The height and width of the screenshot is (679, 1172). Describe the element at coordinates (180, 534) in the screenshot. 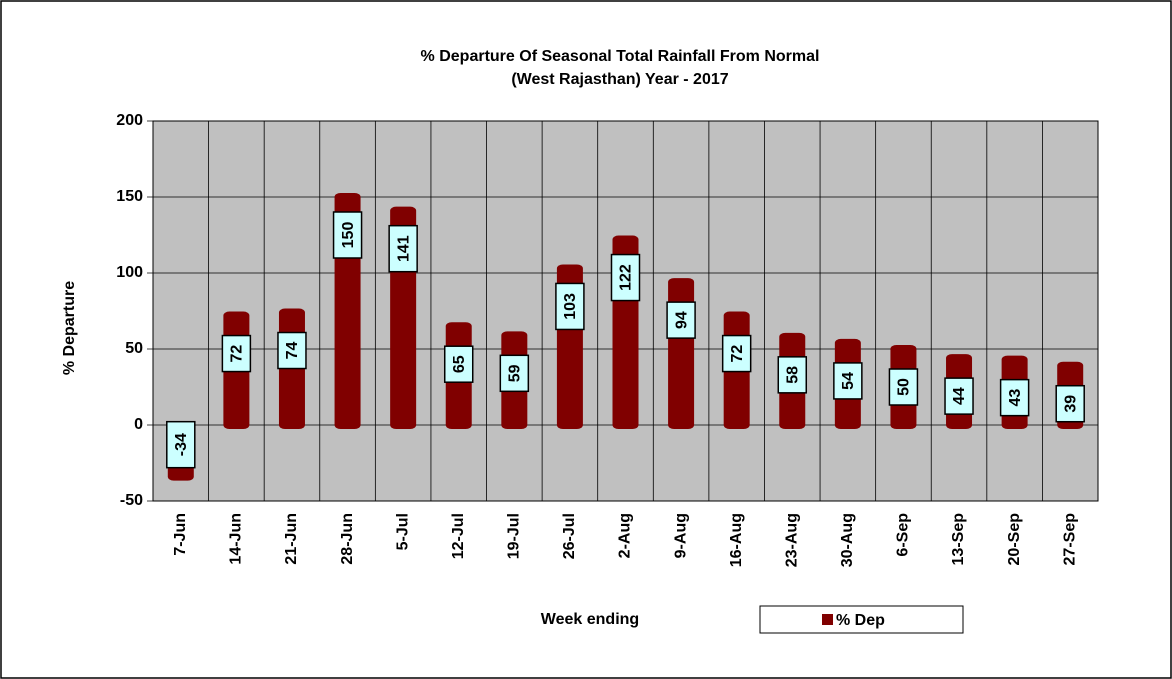

I see `x-tick-label: 7-Jun` at that location.